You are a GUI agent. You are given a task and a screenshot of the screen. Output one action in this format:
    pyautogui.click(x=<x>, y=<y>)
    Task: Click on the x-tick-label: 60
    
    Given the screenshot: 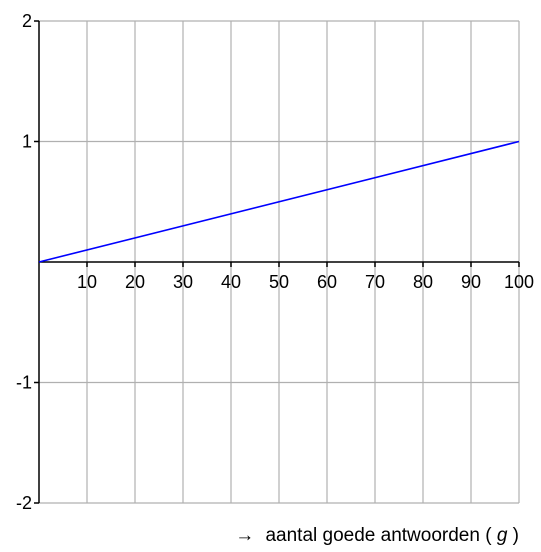 What is the action you would take?
    pyautogui.click(x=327, y=282)
    